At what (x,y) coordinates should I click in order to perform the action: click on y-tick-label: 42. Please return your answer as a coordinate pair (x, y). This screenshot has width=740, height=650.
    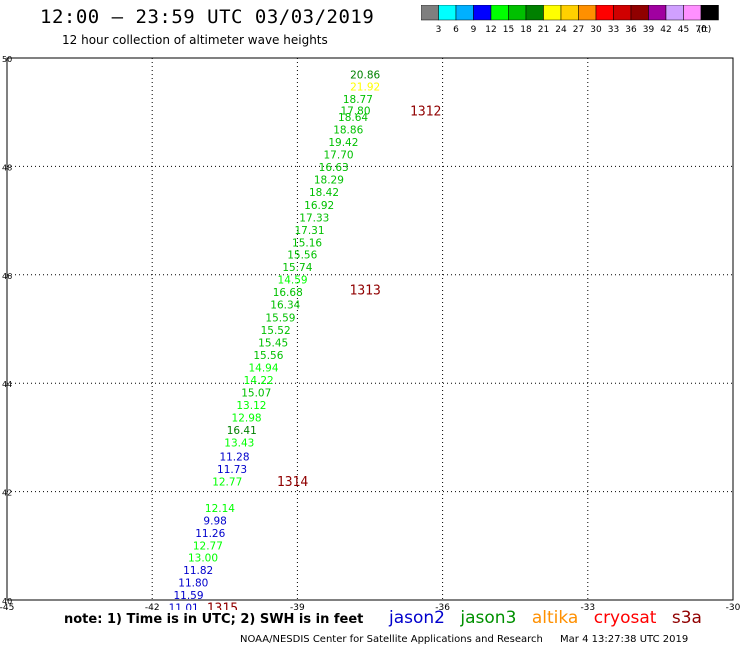
    Looking at the image, I should click on (7, 493).